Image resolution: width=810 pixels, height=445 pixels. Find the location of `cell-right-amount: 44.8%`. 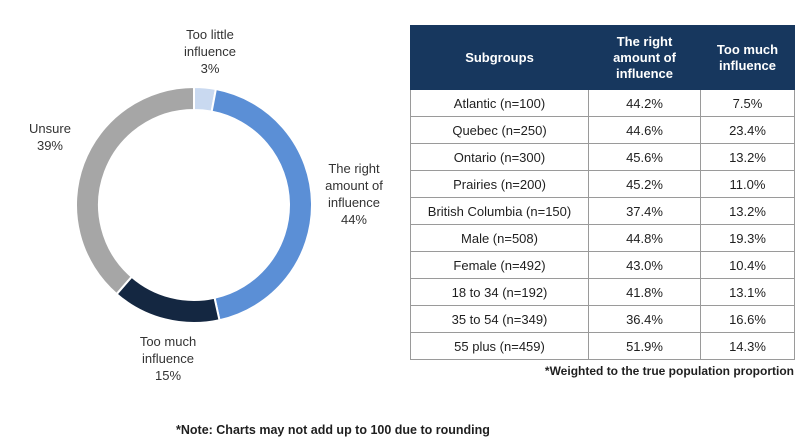

cell-right-amount: 44.8% is located at coordinates (644, 238).